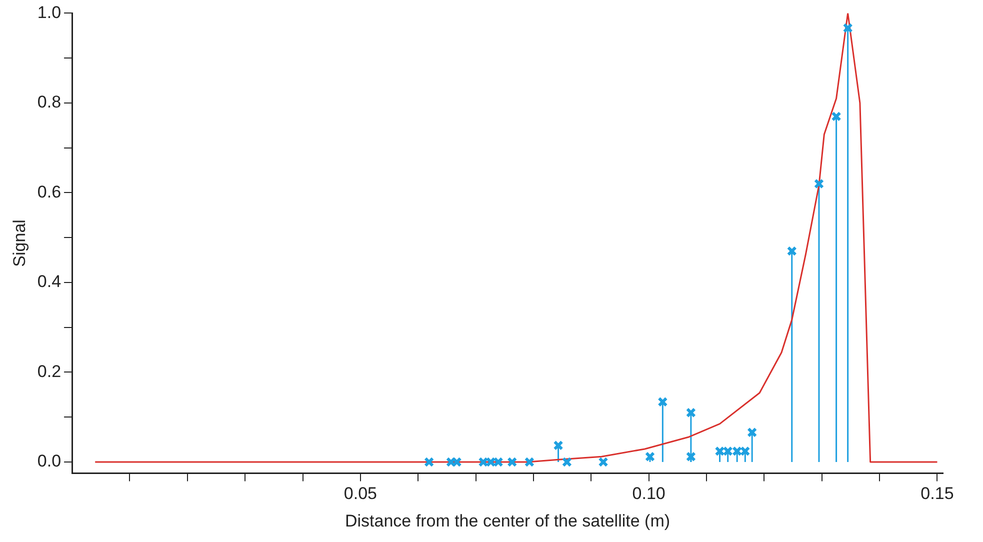  Describe the element at coordinates (49, 461) in the screenshot. I see `y-tick-label: 0.0` at that location.